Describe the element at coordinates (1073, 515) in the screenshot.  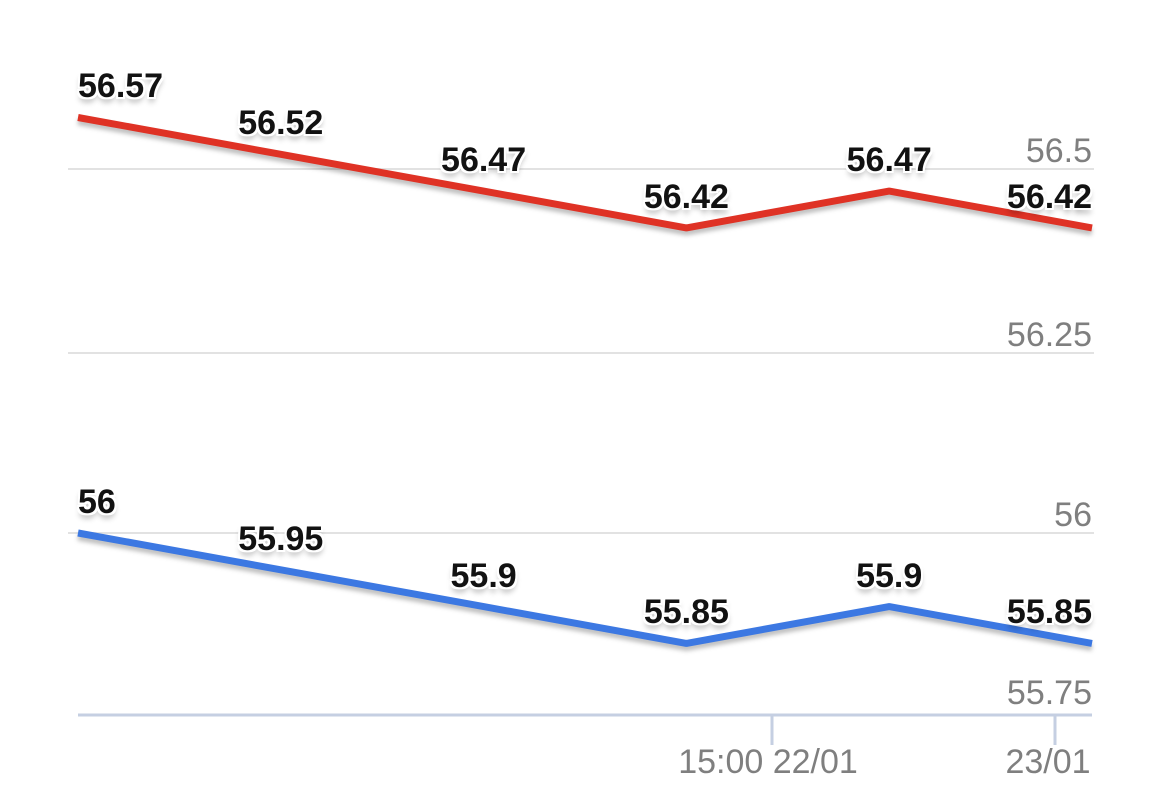
I see `y-axis-tick-label: 56` at that location.